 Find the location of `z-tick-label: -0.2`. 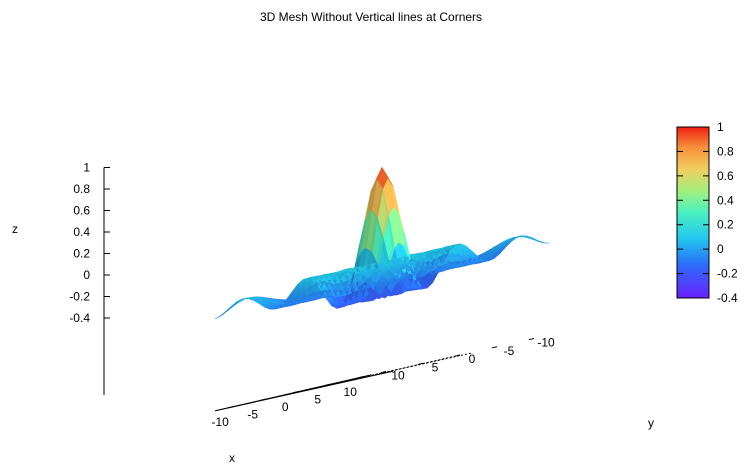

z-tick-label: -0.2 is located at coordinates (79, 297).